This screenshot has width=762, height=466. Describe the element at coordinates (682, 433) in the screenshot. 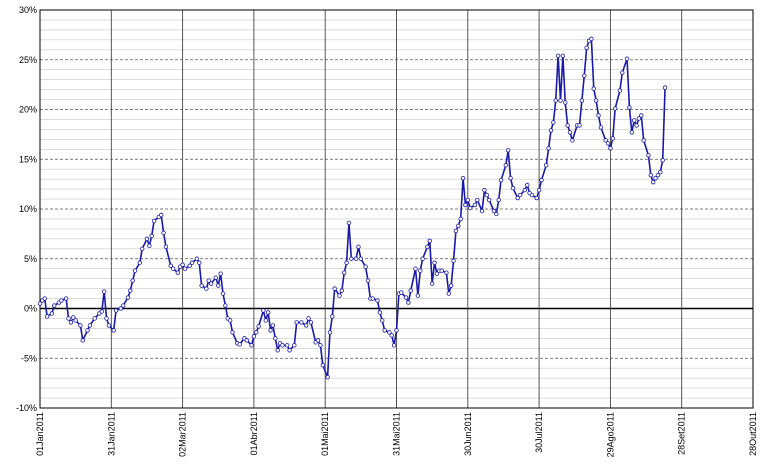

I see `x-tick-label: 28Set2011` at that location.